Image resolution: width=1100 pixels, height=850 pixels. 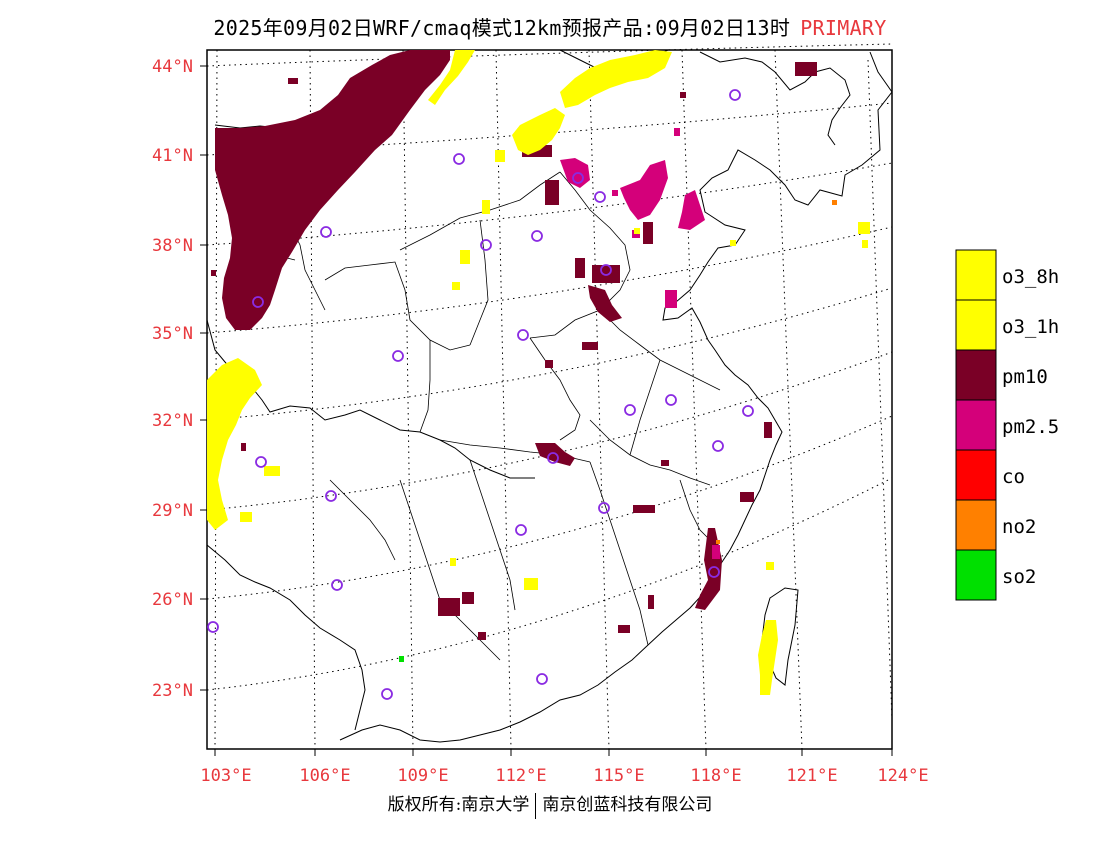 I want to click on legend-swatch-o3-8h, so click(x=976, y=275).